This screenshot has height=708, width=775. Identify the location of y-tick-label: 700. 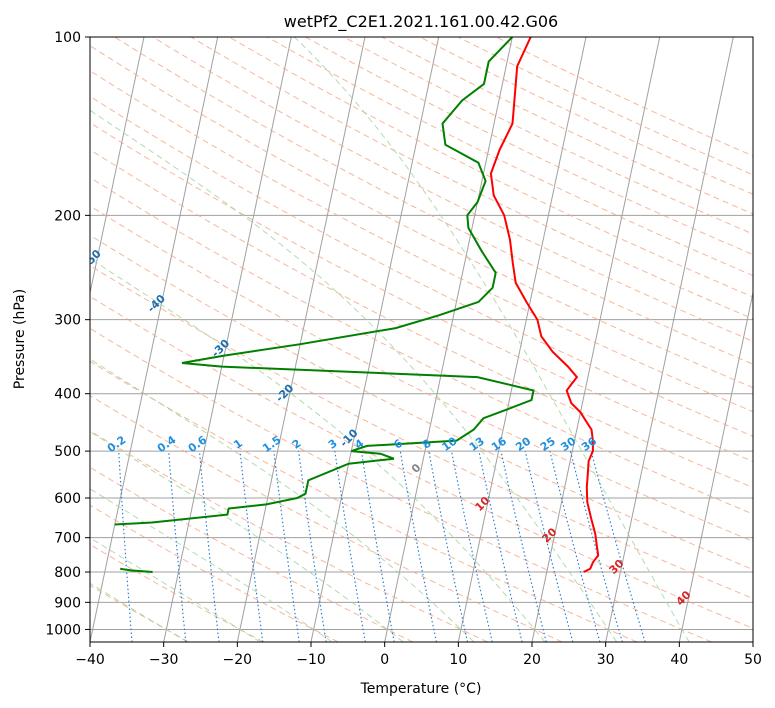
(67, 539).